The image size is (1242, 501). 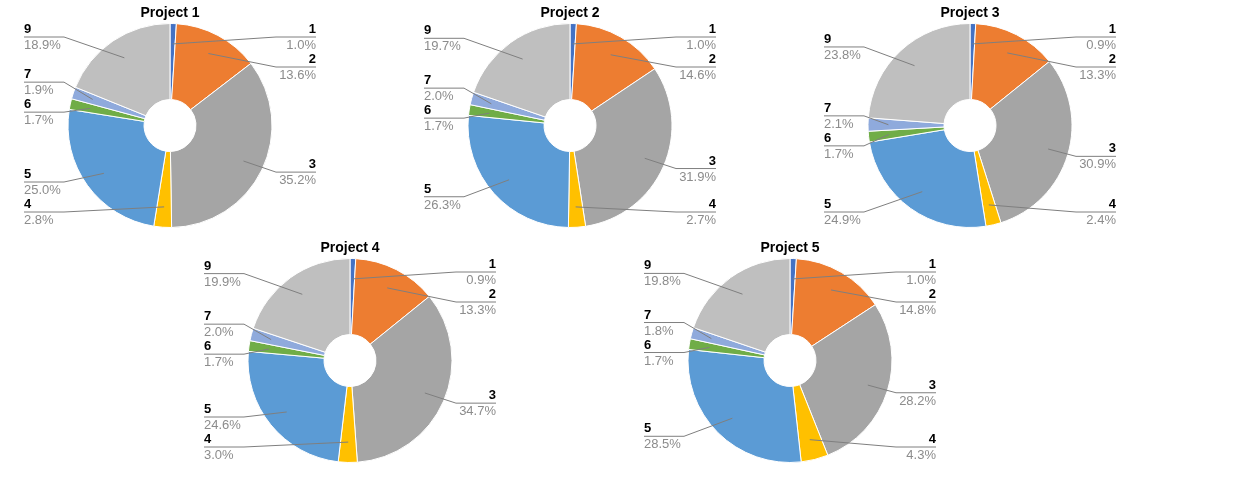 I want to click on data-label: 19.9%, so click(x=223, y=281).